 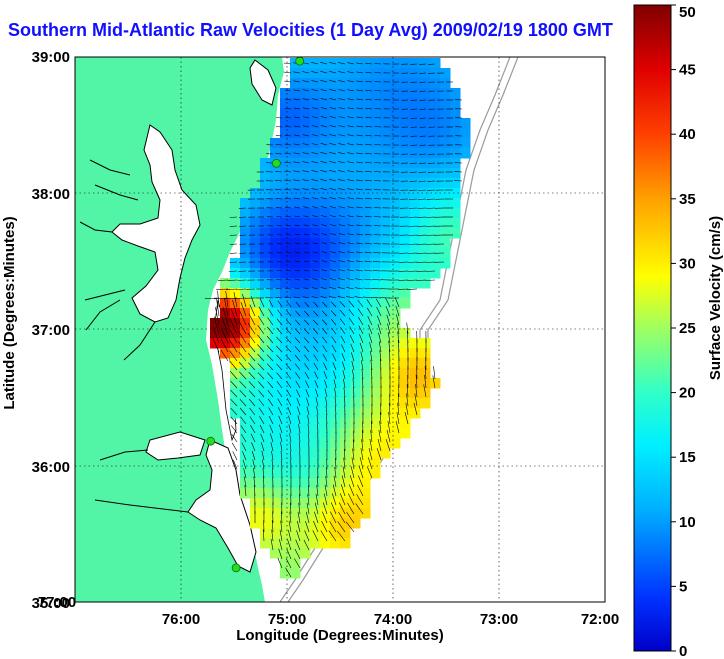 I want to click on y-tick-label: 38:00, so click(x=51, y=194).